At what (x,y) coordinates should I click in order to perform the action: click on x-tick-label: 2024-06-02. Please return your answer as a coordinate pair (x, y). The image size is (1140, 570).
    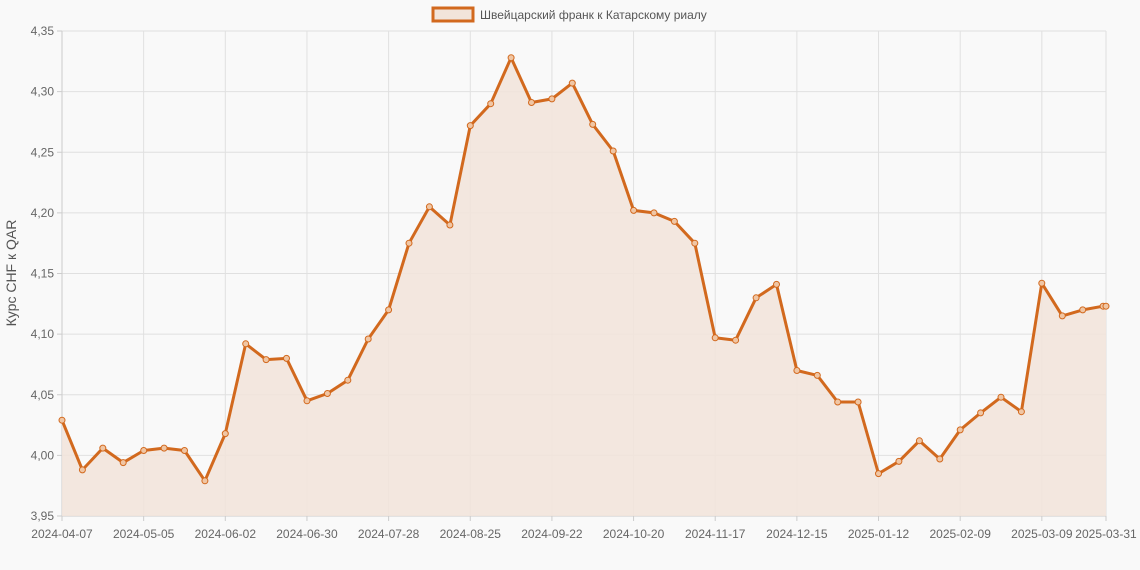
    Looking at the image, I should click on (226, 534).